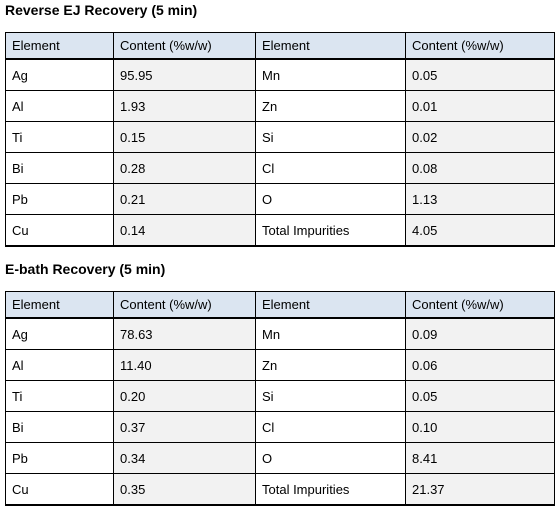  What do you see at coordinates (480, 199) in the screenshot?
I see `table-cell: 1.13` at bounding box center [480, 199].